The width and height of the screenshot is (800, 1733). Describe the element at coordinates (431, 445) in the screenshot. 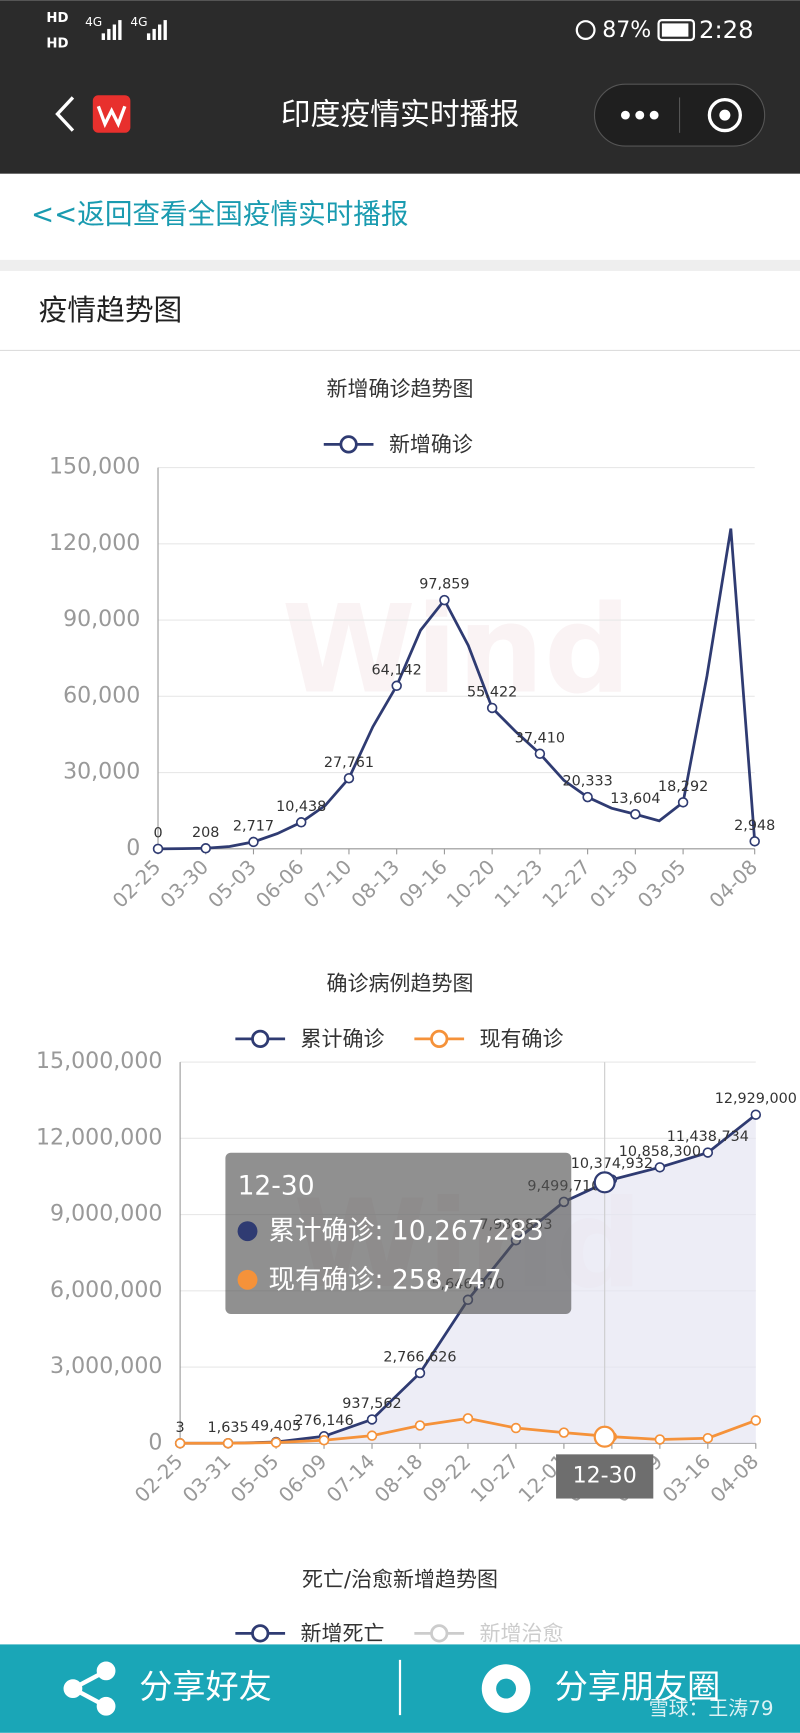

I see `legend-label: 新增确诊` at that location.